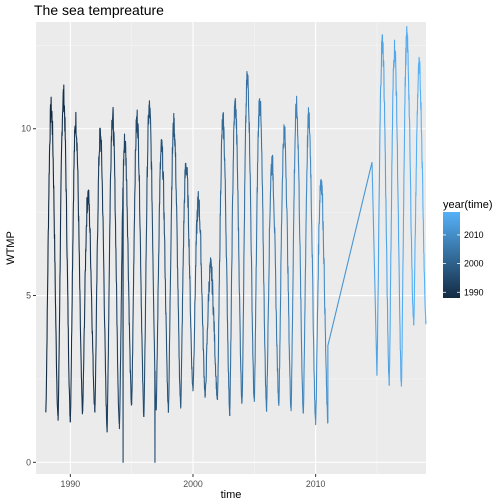  I want to click on legend-colorbar, so click(451, 255).